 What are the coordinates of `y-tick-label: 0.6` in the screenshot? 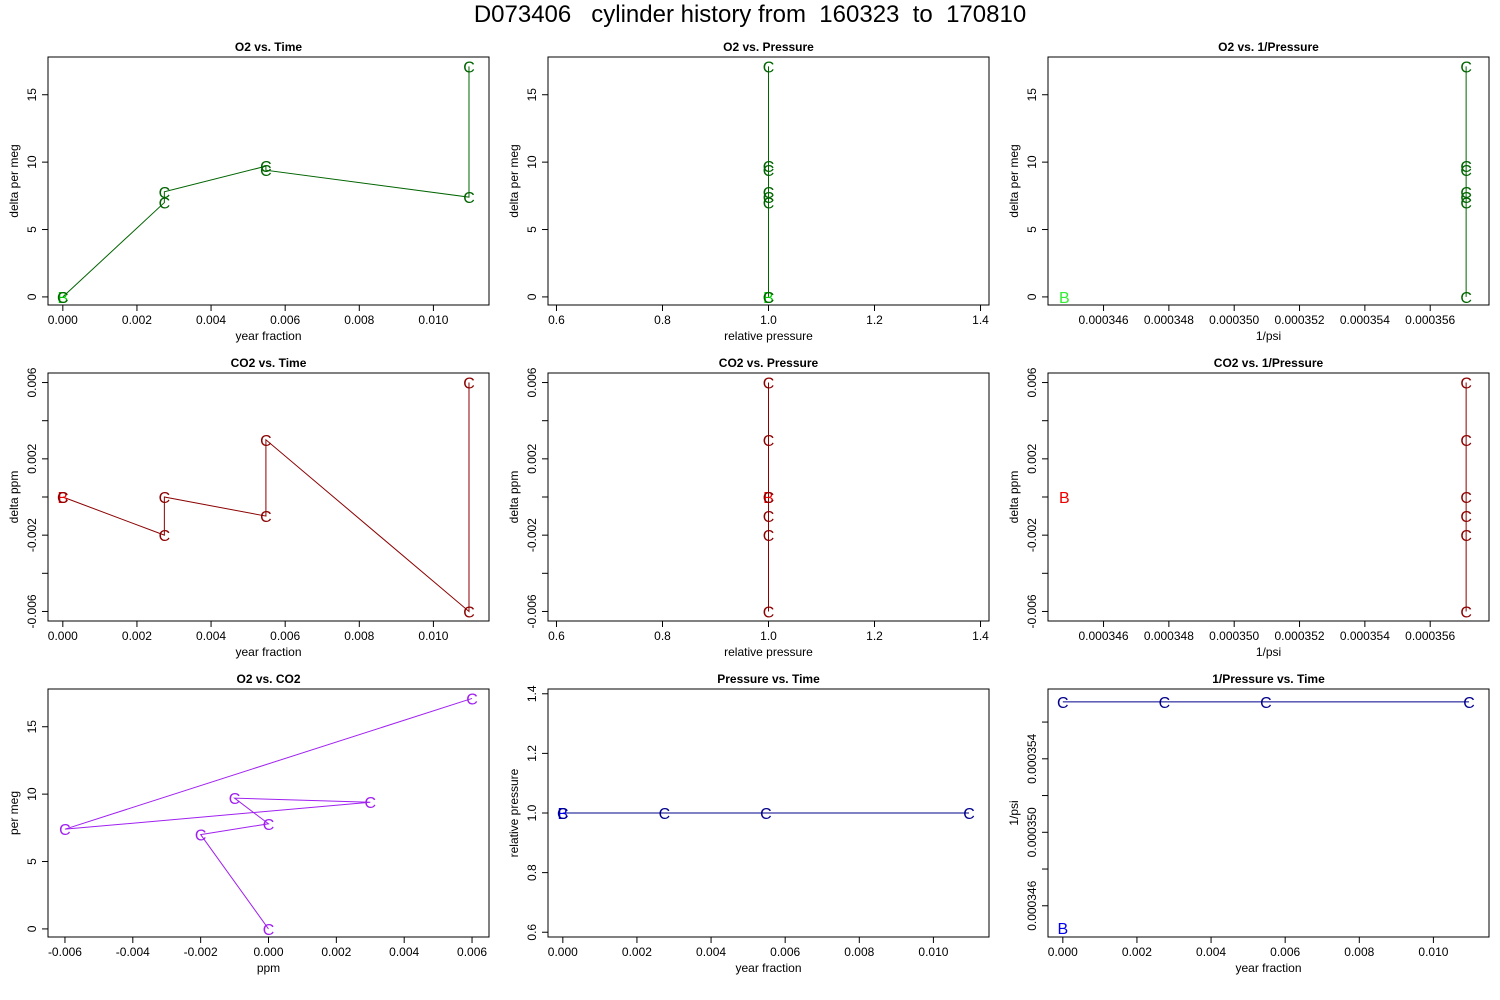 It's located at (532, 932).